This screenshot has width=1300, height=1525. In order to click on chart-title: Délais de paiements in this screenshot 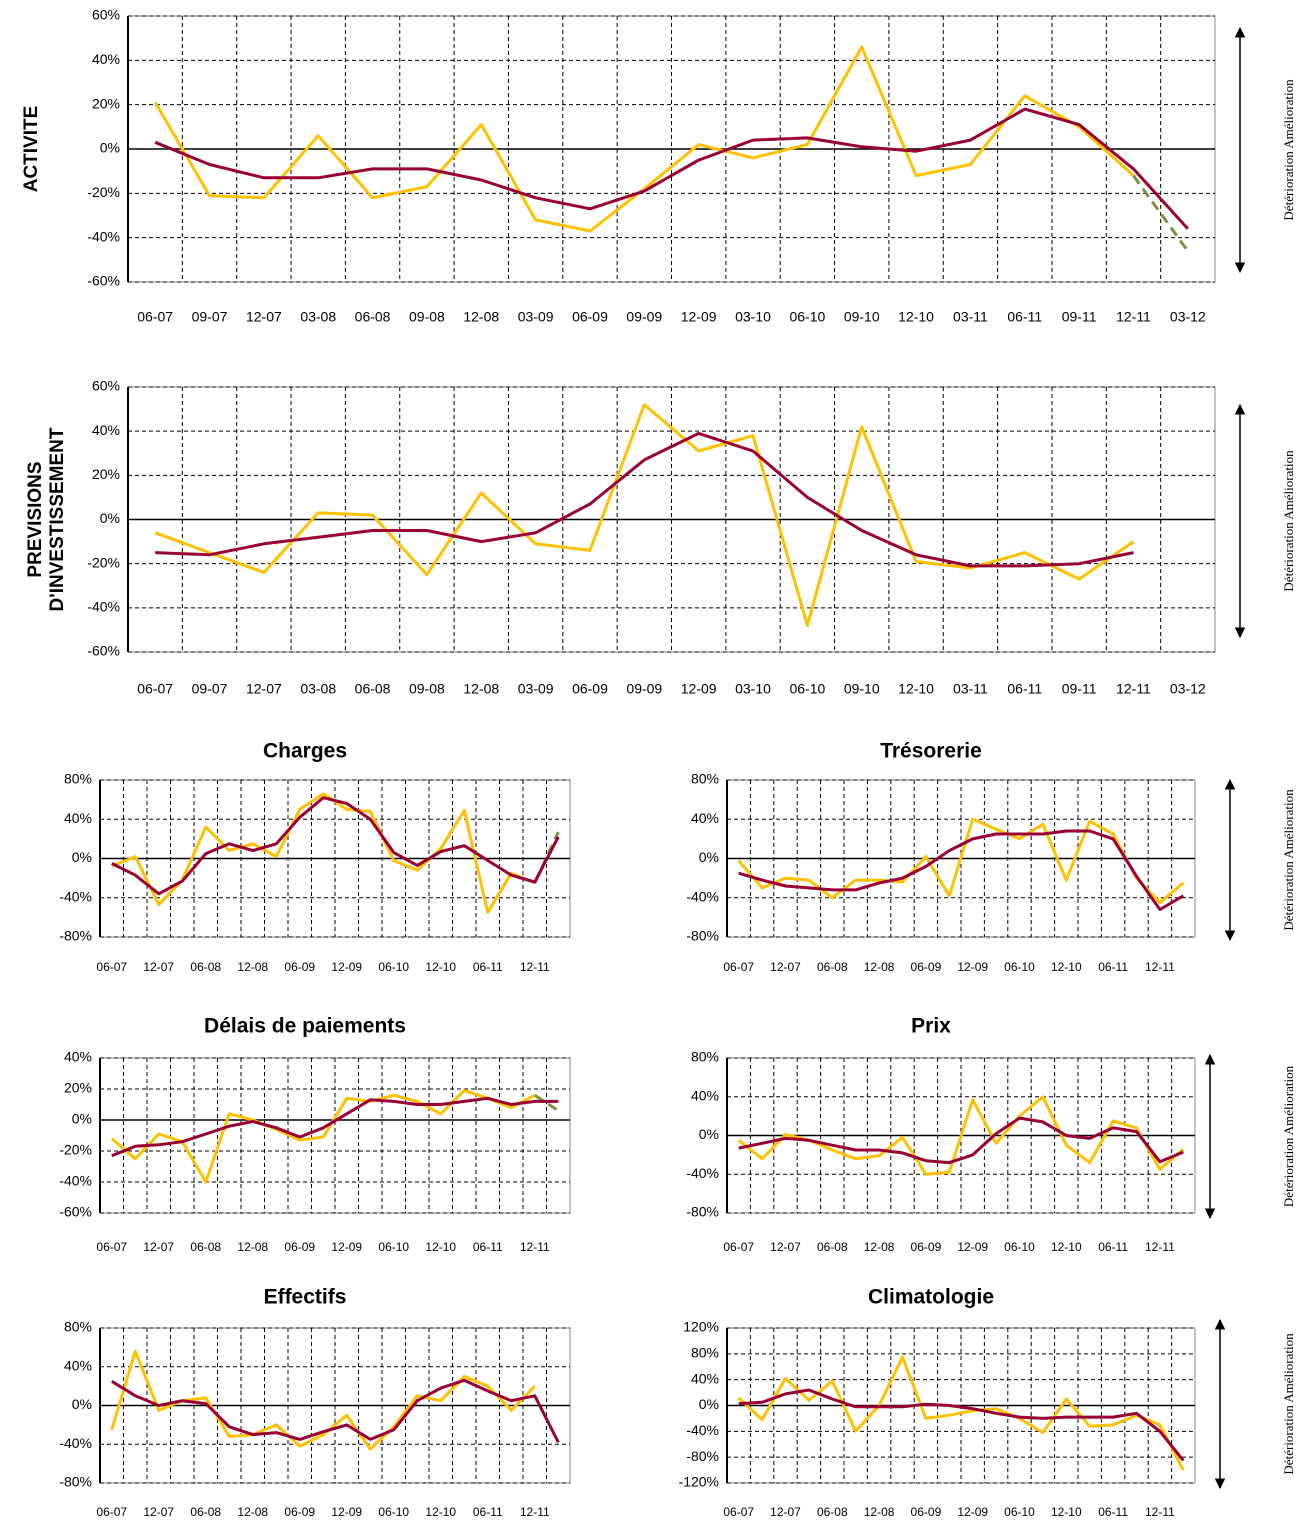, I will do `click(305, 1026)`.